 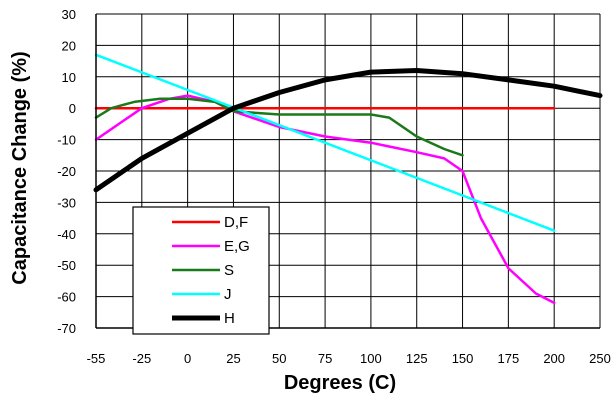 I want to click on legend-label: D,F, so click(x=236, y=222).